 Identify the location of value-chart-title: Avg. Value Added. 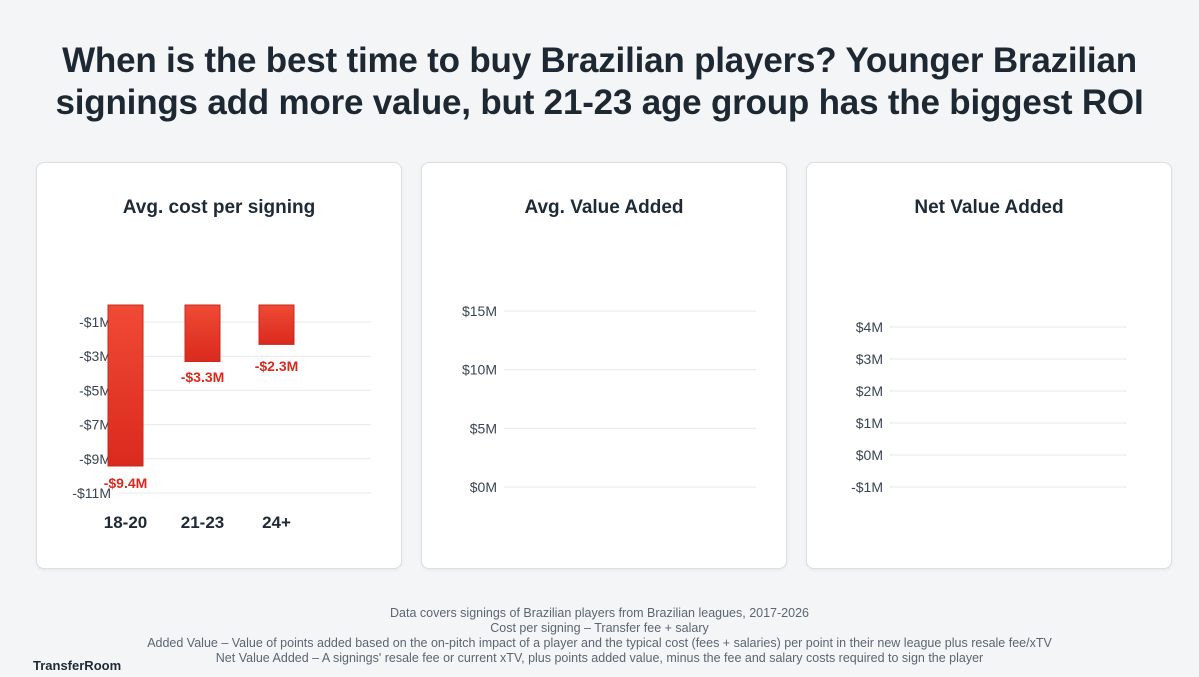
(604, 207).